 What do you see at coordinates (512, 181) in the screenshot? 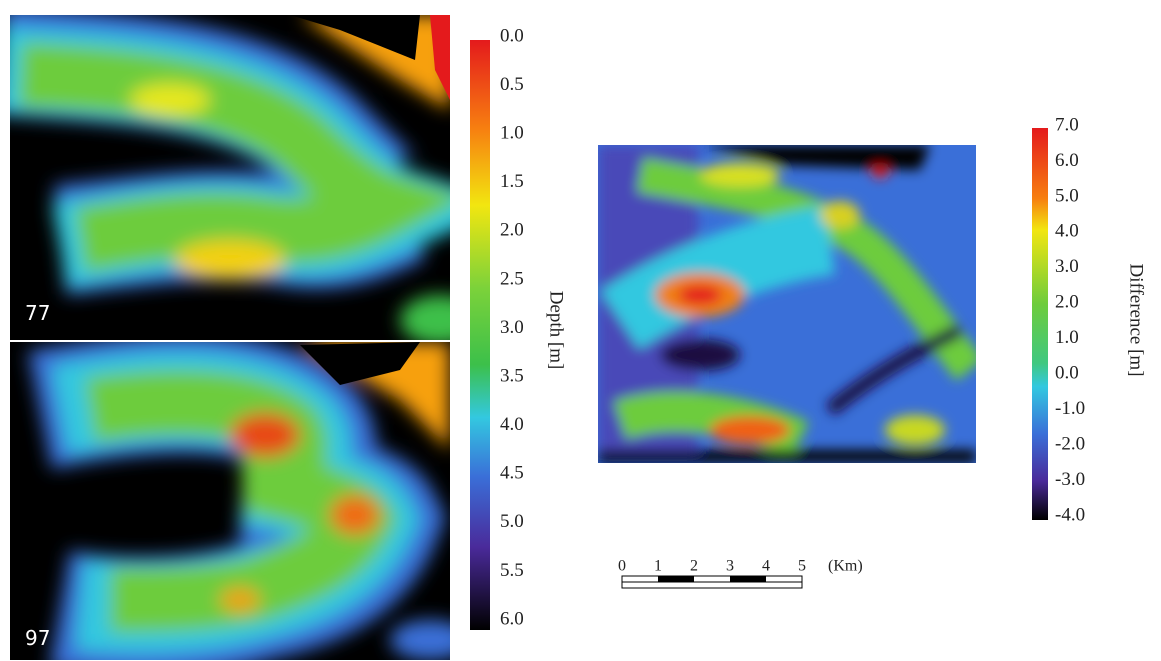
I see `tick-label: 1.5` at bounding box center [512, 181].